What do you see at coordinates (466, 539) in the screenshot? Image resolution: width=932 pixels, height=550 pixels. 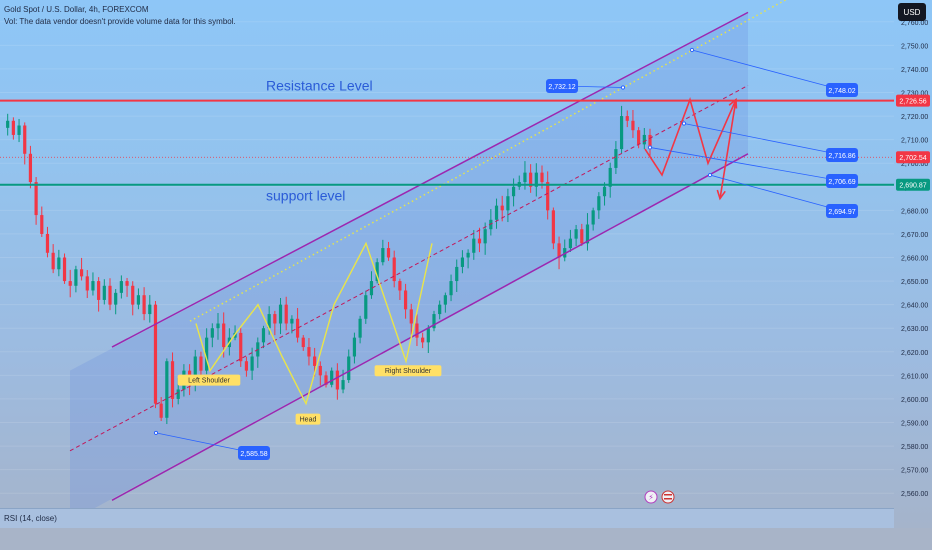 I see `time-axis` at bounding box center [466, 539].